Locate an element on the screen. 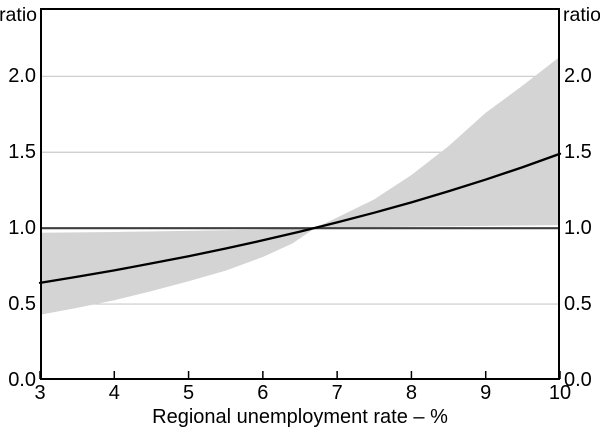 The height and width of the screenshot is (432, 600). y-tick-label-left: 1.0 is located at coordinates (22, 228).